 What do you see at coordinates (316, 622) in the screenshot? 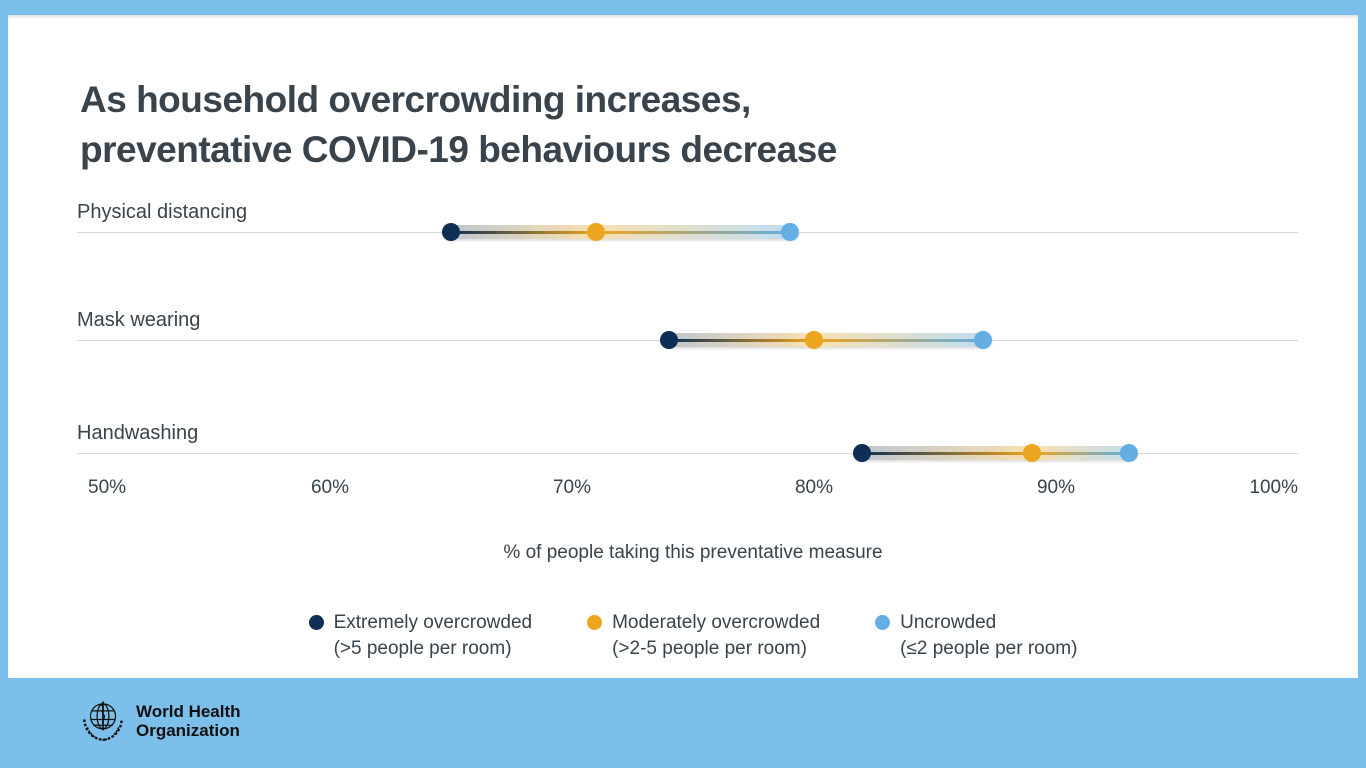
I see `legend-swatch-navy-icon` at bounding box center [316, 622].